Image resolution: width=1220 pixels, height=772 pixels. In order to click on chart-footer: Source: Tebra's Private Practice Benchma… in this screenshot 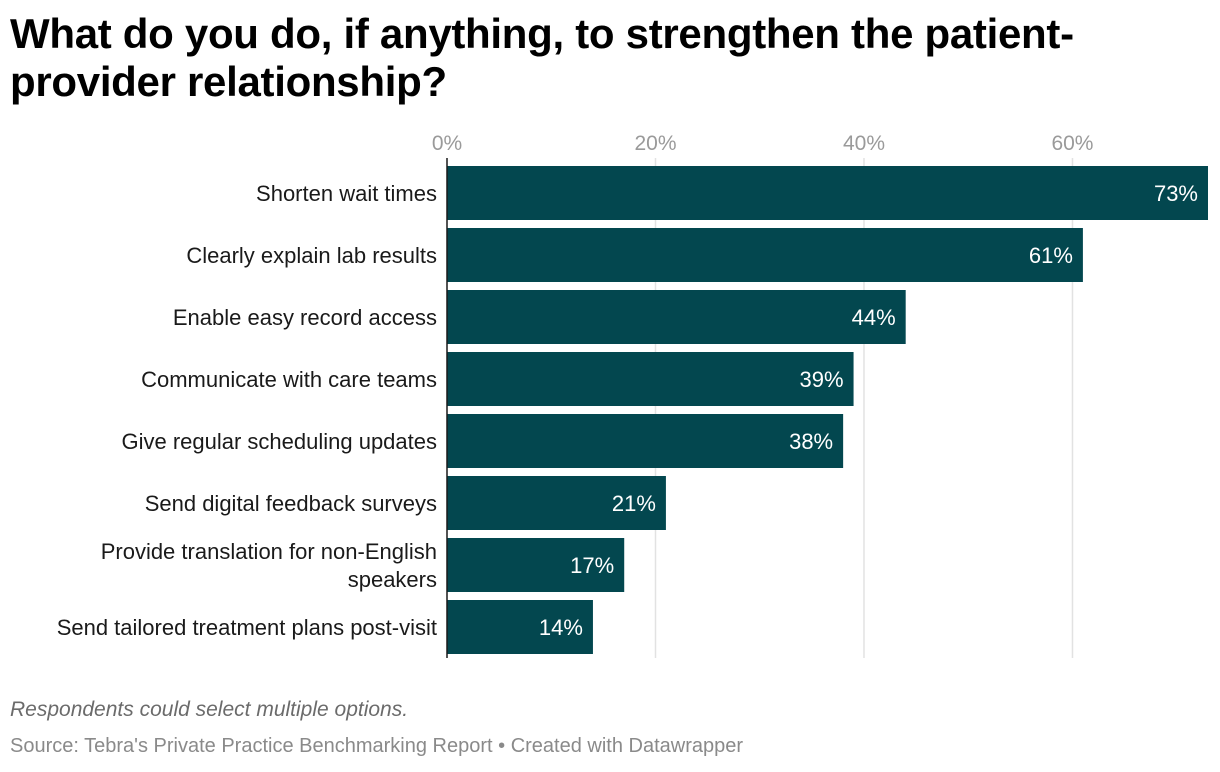, I will do `click(376, 746)`.